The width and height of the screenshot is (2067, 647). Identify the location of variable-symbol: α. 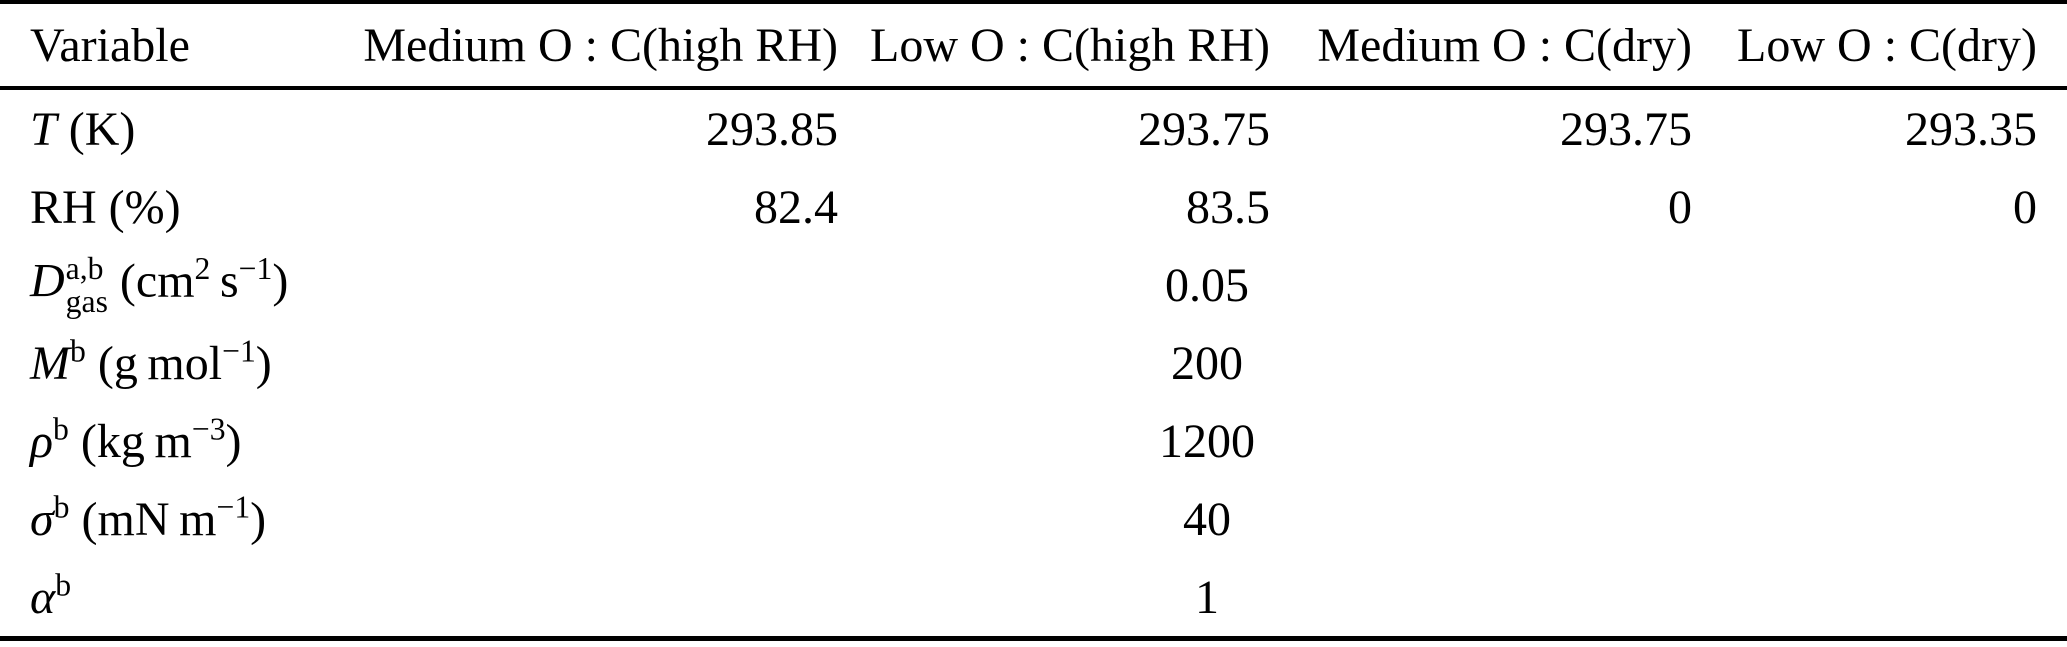
(43, 597).